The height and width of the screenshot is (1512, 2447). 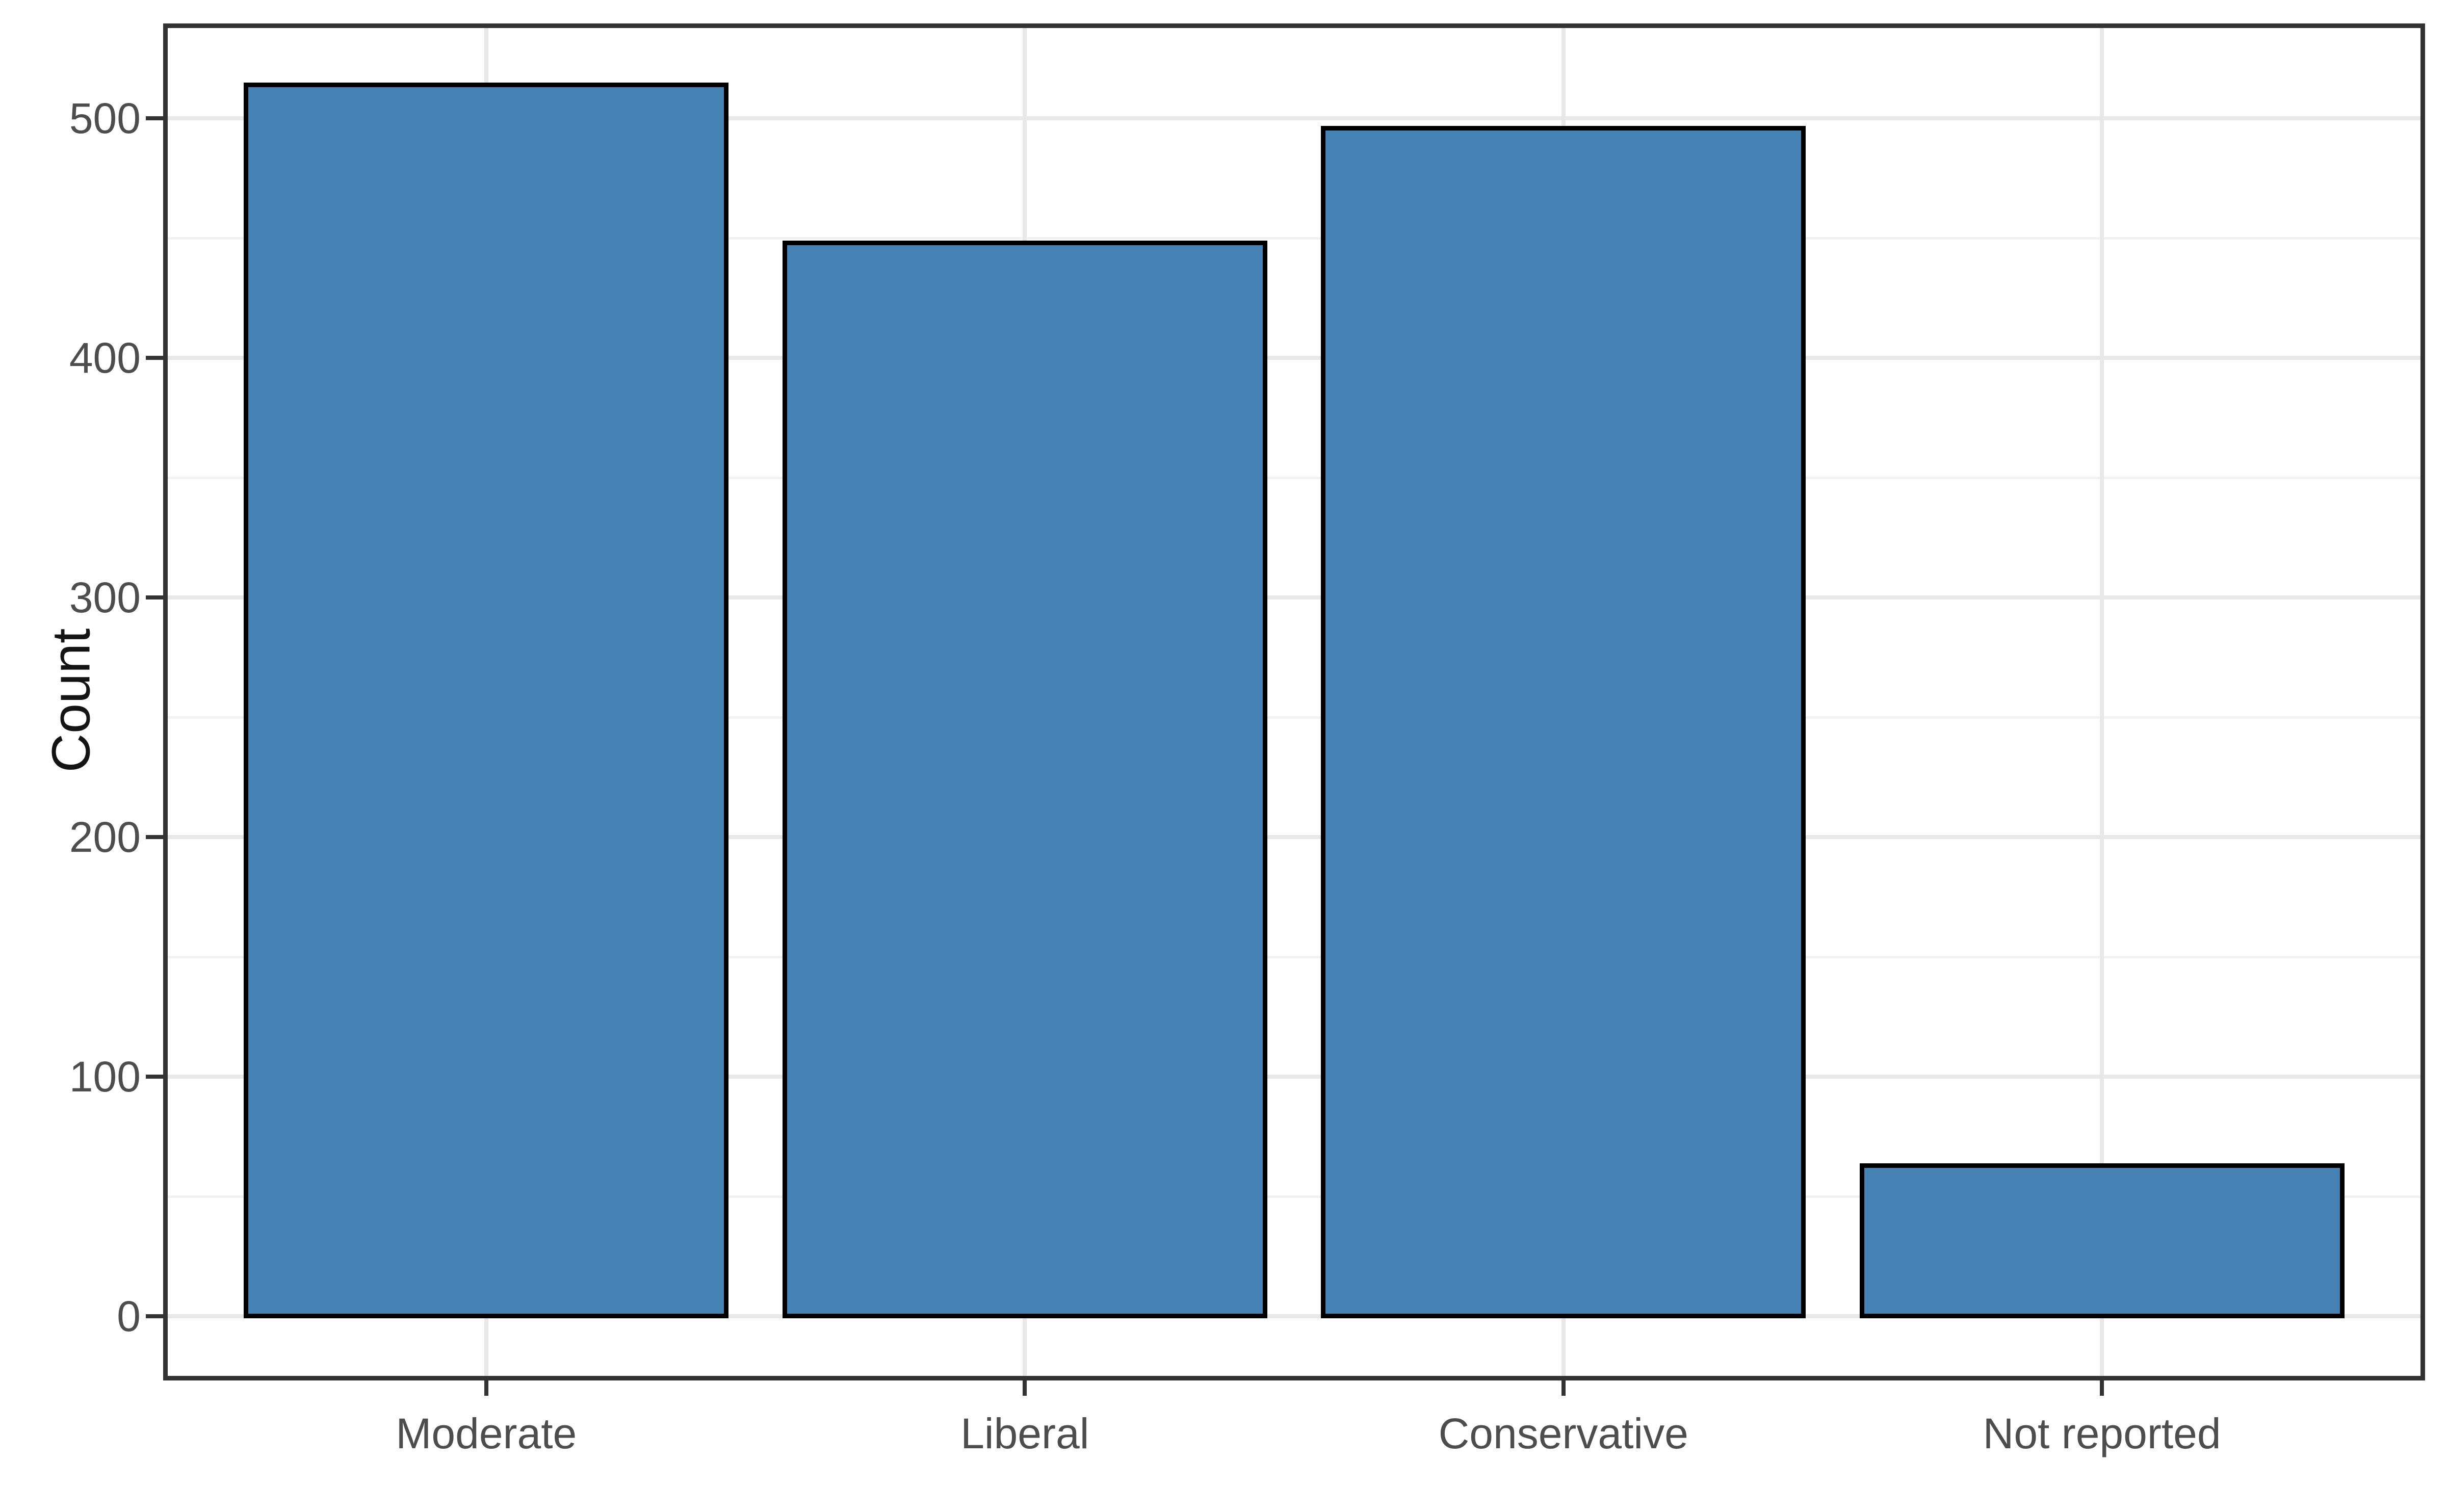 I want to click on y-tick-label: 400, so click(x=105, y=358).